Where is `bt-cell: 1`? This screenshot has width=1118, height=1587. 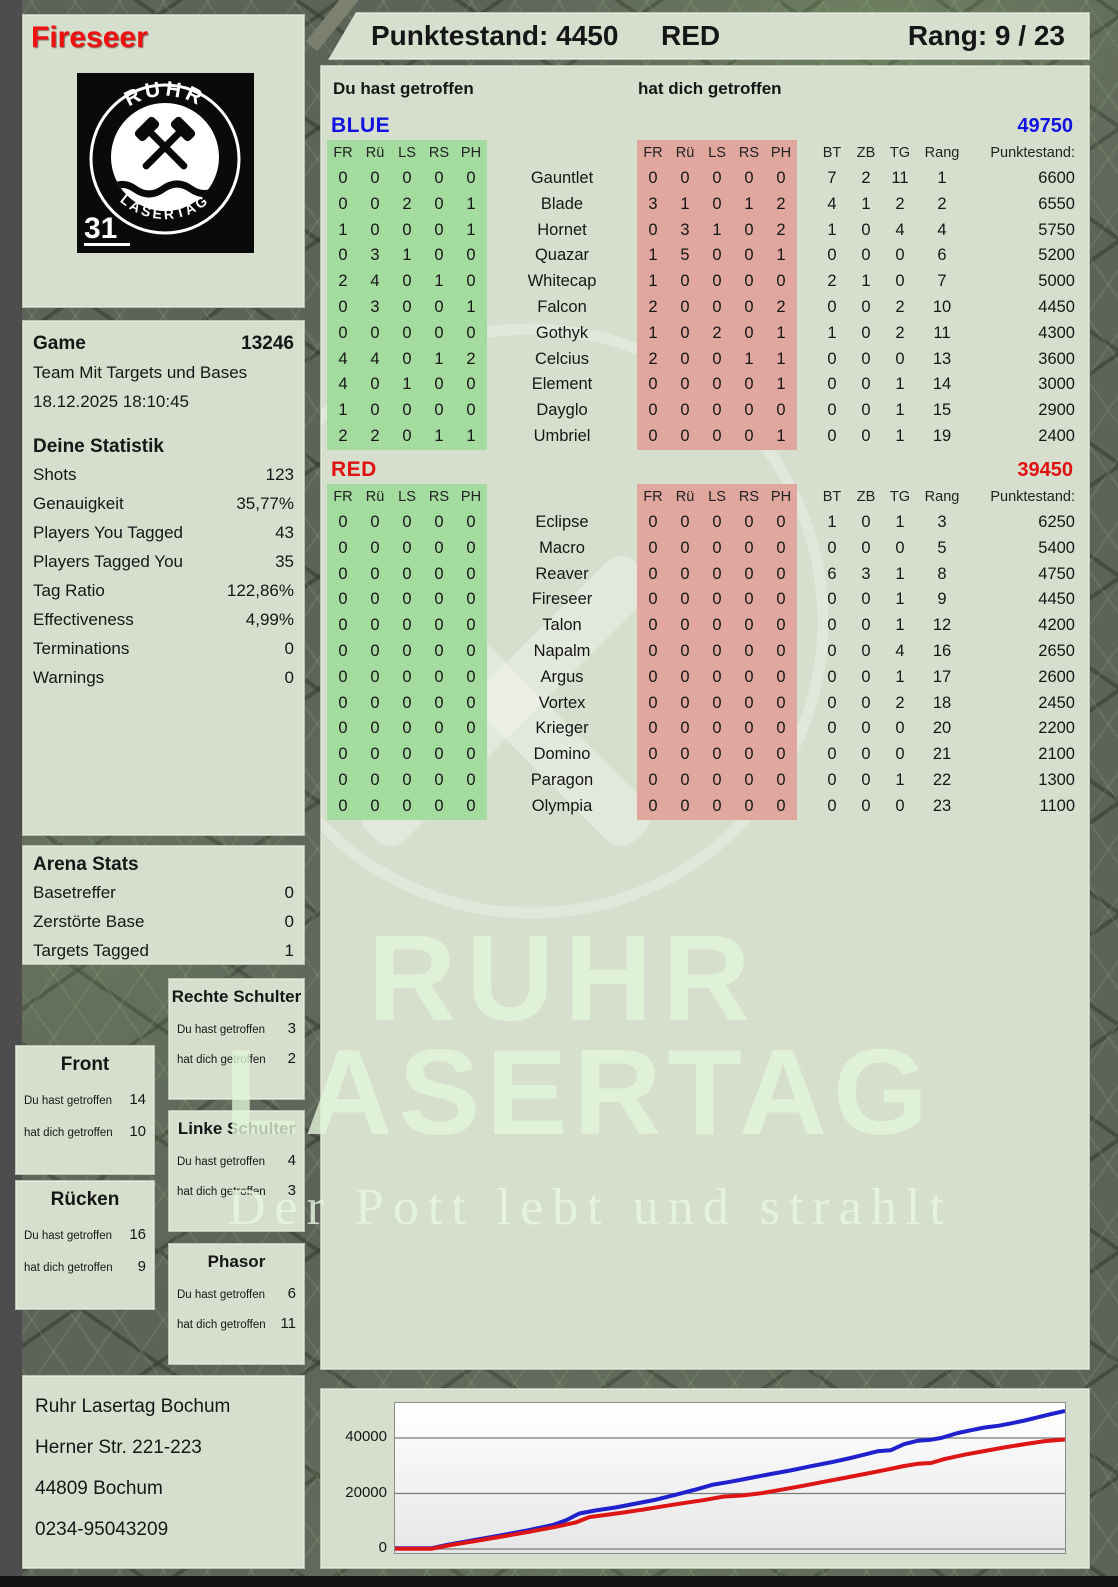 bt-cell: 1 is located at coordinates (832, 332).